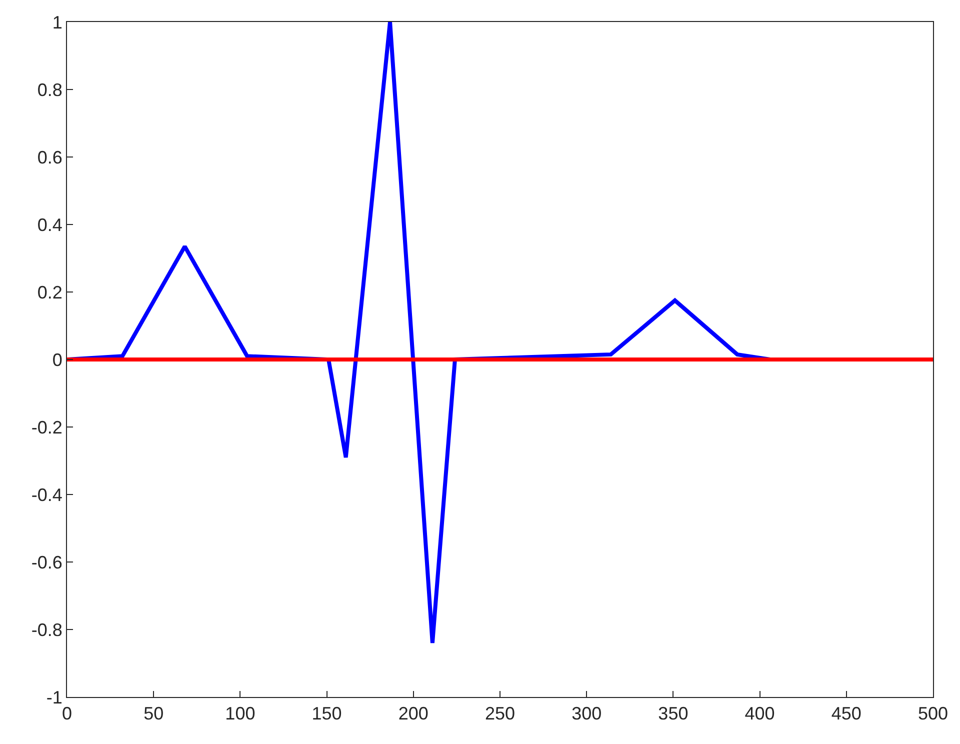  I want to click on y-tick-label: 0.2, so click(49, 292).